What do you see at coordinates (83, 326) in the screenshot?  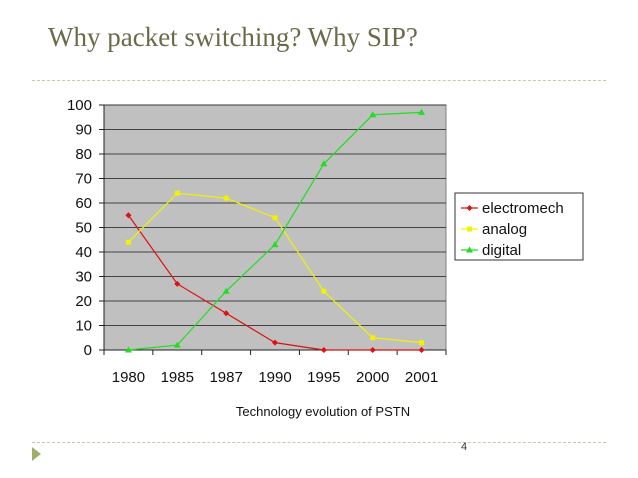 I see `y-tick-label: 10` at bounding box center [83, 326].